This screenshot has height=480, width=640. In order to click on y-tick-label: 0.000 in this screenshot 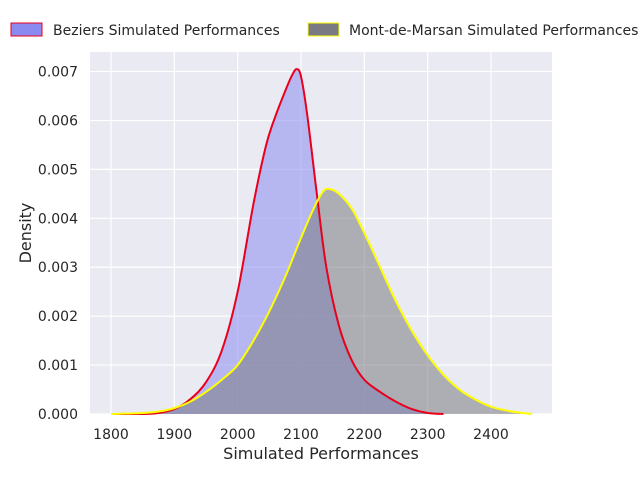, I will do `click(58, 415)`.